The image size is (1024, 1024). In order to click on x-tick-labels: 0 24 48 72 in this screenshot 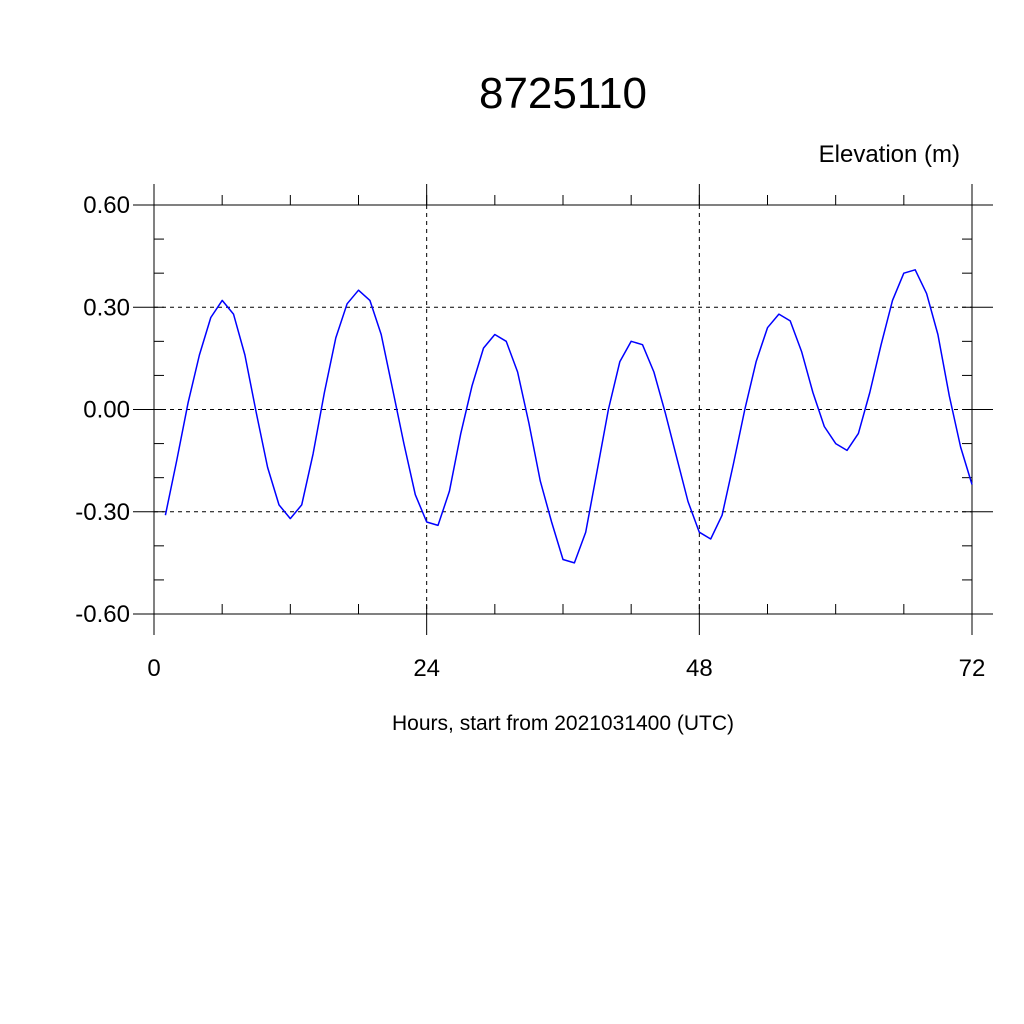, I will do `click(566, 668)`.